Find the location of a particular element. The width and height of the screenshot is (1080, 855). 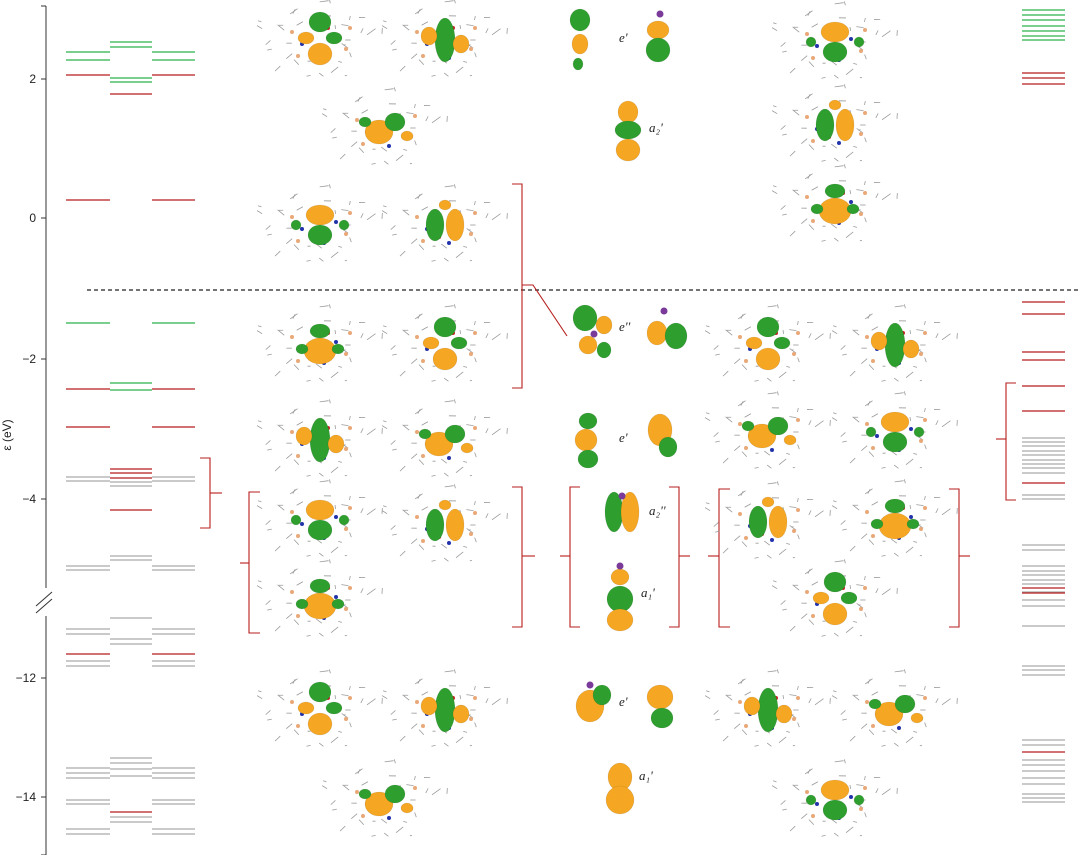

orange-lobe is located at coordinates (835, 211).